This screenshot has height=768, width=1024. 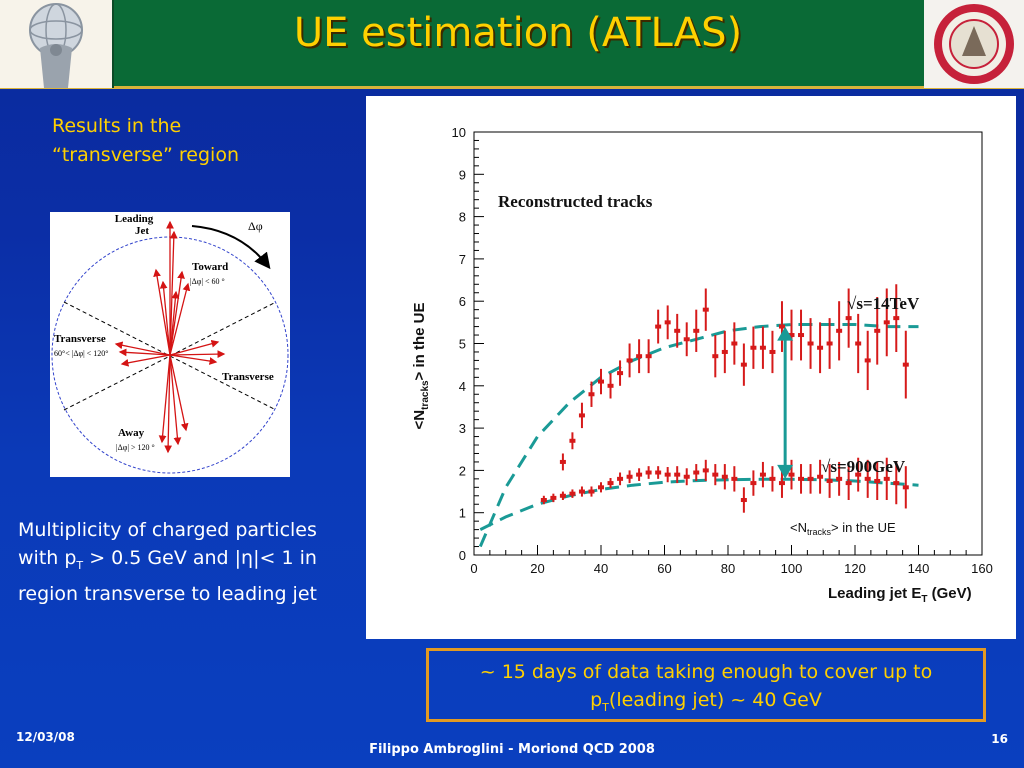 What do you see at coordinates (785, 471) in the screenshot?
I see `gap-arrow-head-down` at bounding box center [785, 471].